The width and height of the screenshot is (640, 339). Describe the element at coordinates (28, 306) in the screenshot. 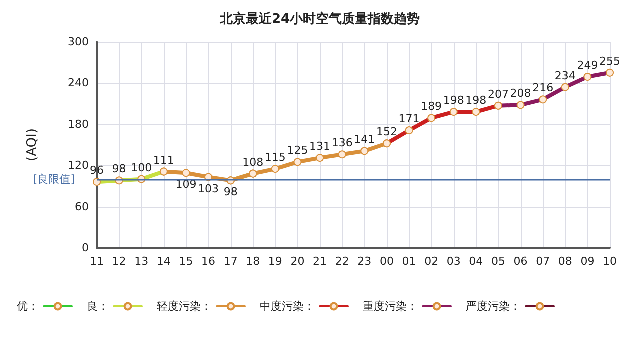

I see `legend-label: 优：` at that location.